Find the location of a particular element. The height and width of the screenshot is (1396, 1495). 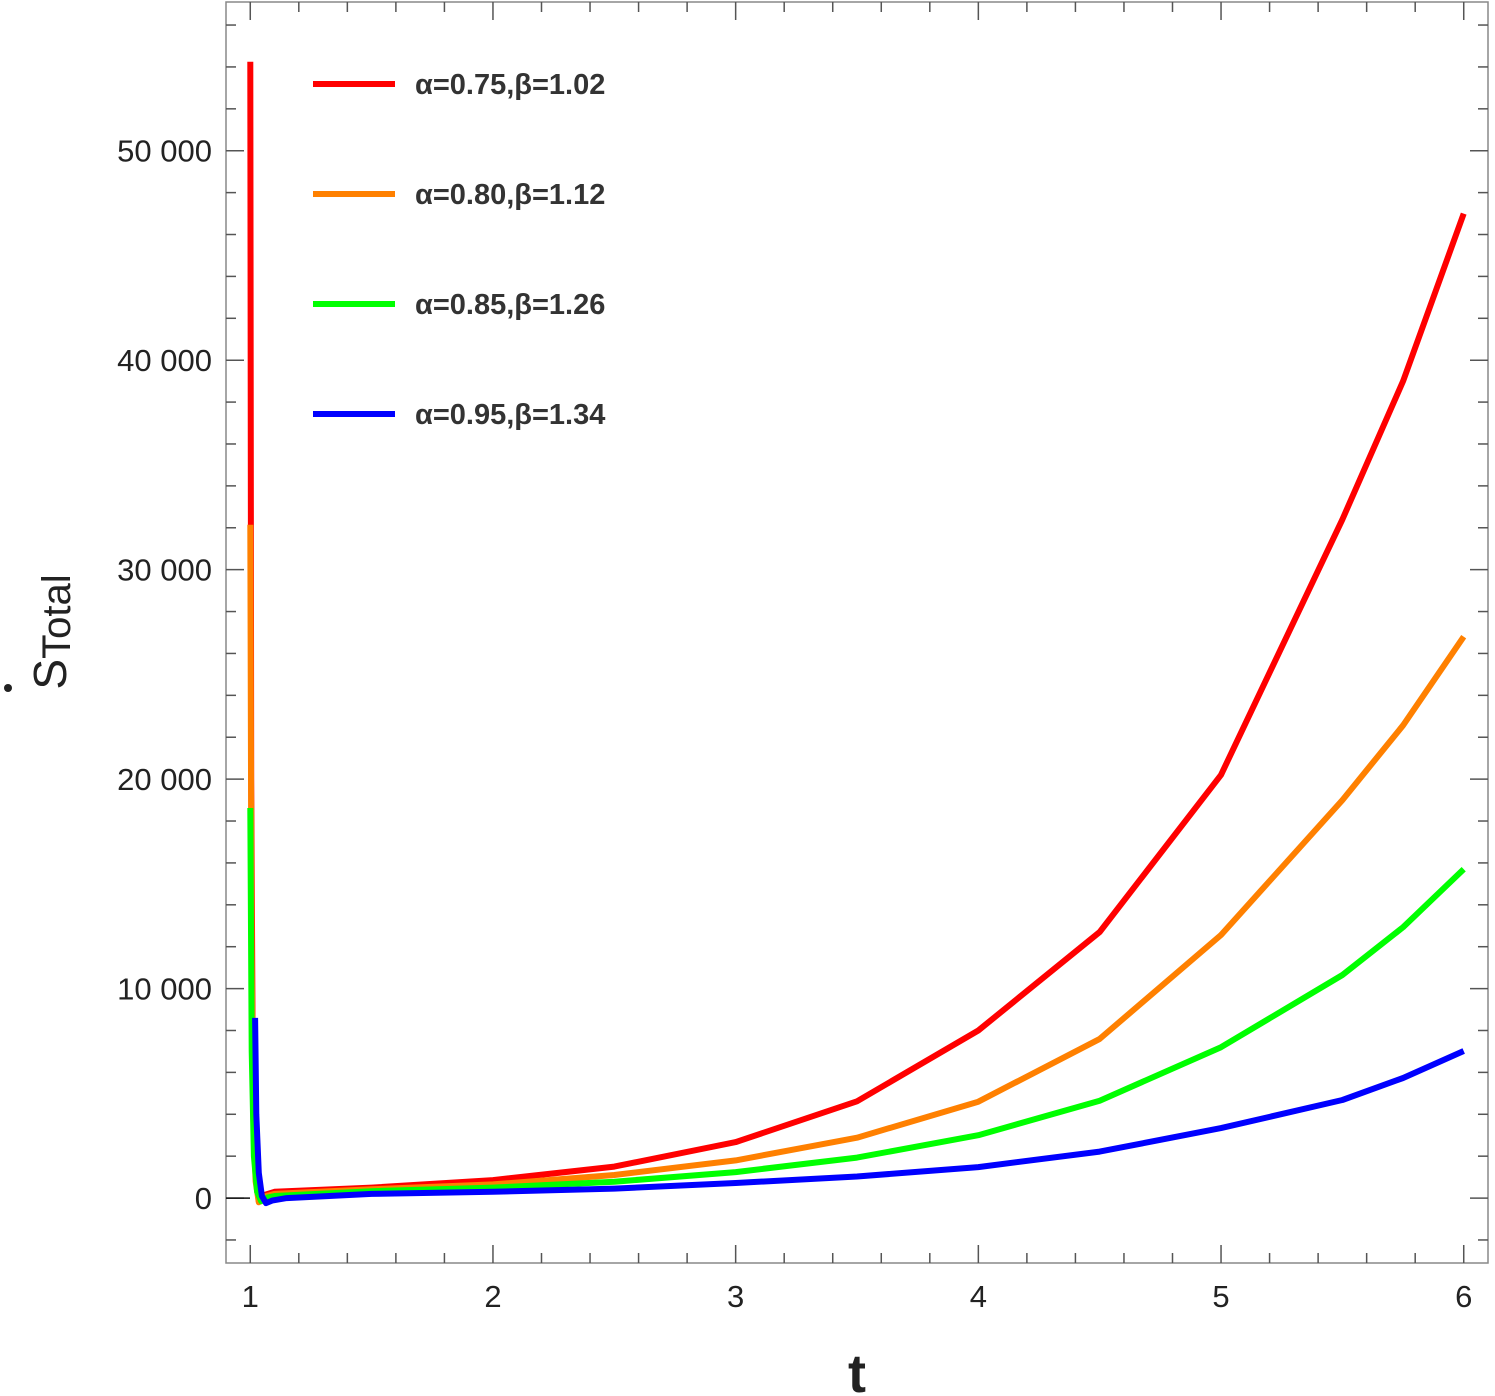

y-axis-label-main: S is located at coordinates (50, 674).